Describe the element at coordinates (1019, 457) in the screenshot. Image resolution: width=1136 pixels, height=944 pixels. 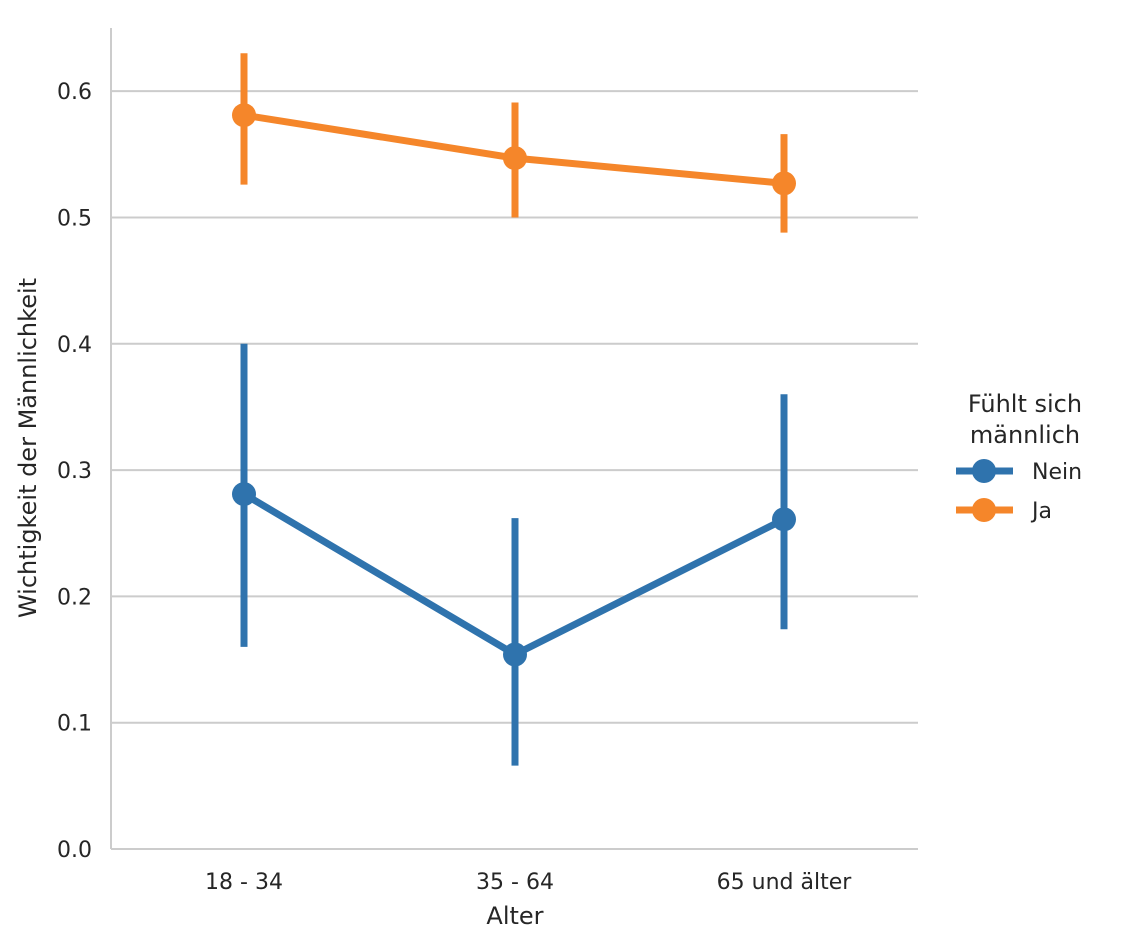
I see `legend: Fühlt sich männlich Nein Ja` at that location.